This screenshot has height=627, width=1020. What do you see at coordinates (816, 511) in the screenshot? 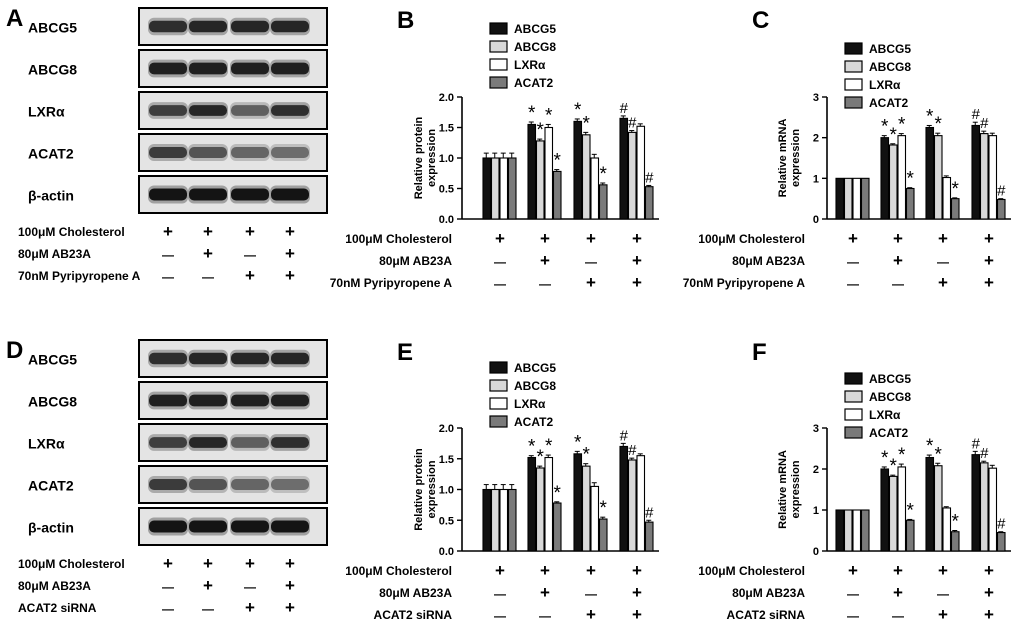
I see `y-tick-label: 1` at bounding box center [816, 511].